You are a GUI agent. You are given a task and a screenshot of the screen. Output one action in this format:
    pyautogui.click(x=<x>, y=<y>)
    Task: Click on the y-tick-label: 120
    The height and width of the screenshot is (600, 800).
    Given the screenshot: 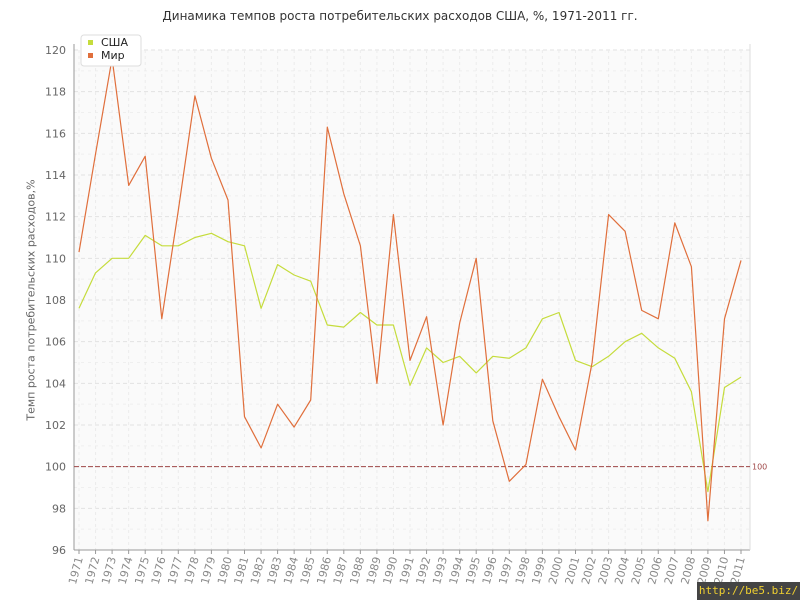 What is the action you would take?
    pyautogui.click(x=55, y=50)
    